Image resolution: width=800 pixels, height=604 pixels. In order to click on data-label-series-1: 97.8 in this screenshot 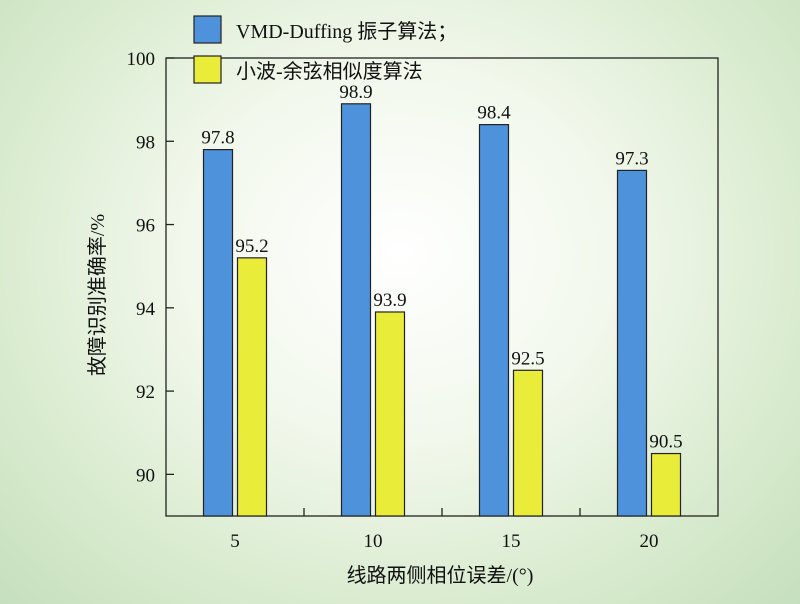, I will do `click(217, 138)`.